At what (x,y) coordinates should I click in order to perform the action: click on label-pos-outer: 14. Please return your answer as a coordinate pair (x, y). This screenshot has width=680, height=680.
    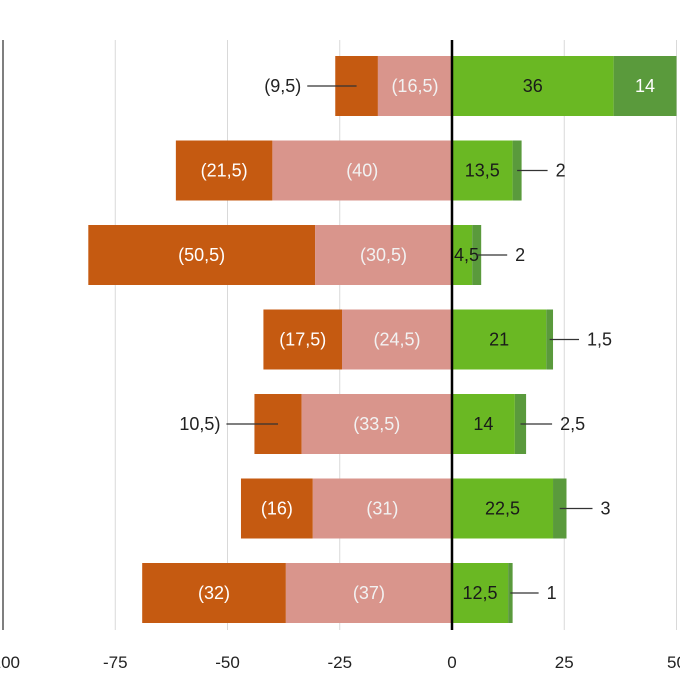
    Looking at the image, I should click on (645, 86).